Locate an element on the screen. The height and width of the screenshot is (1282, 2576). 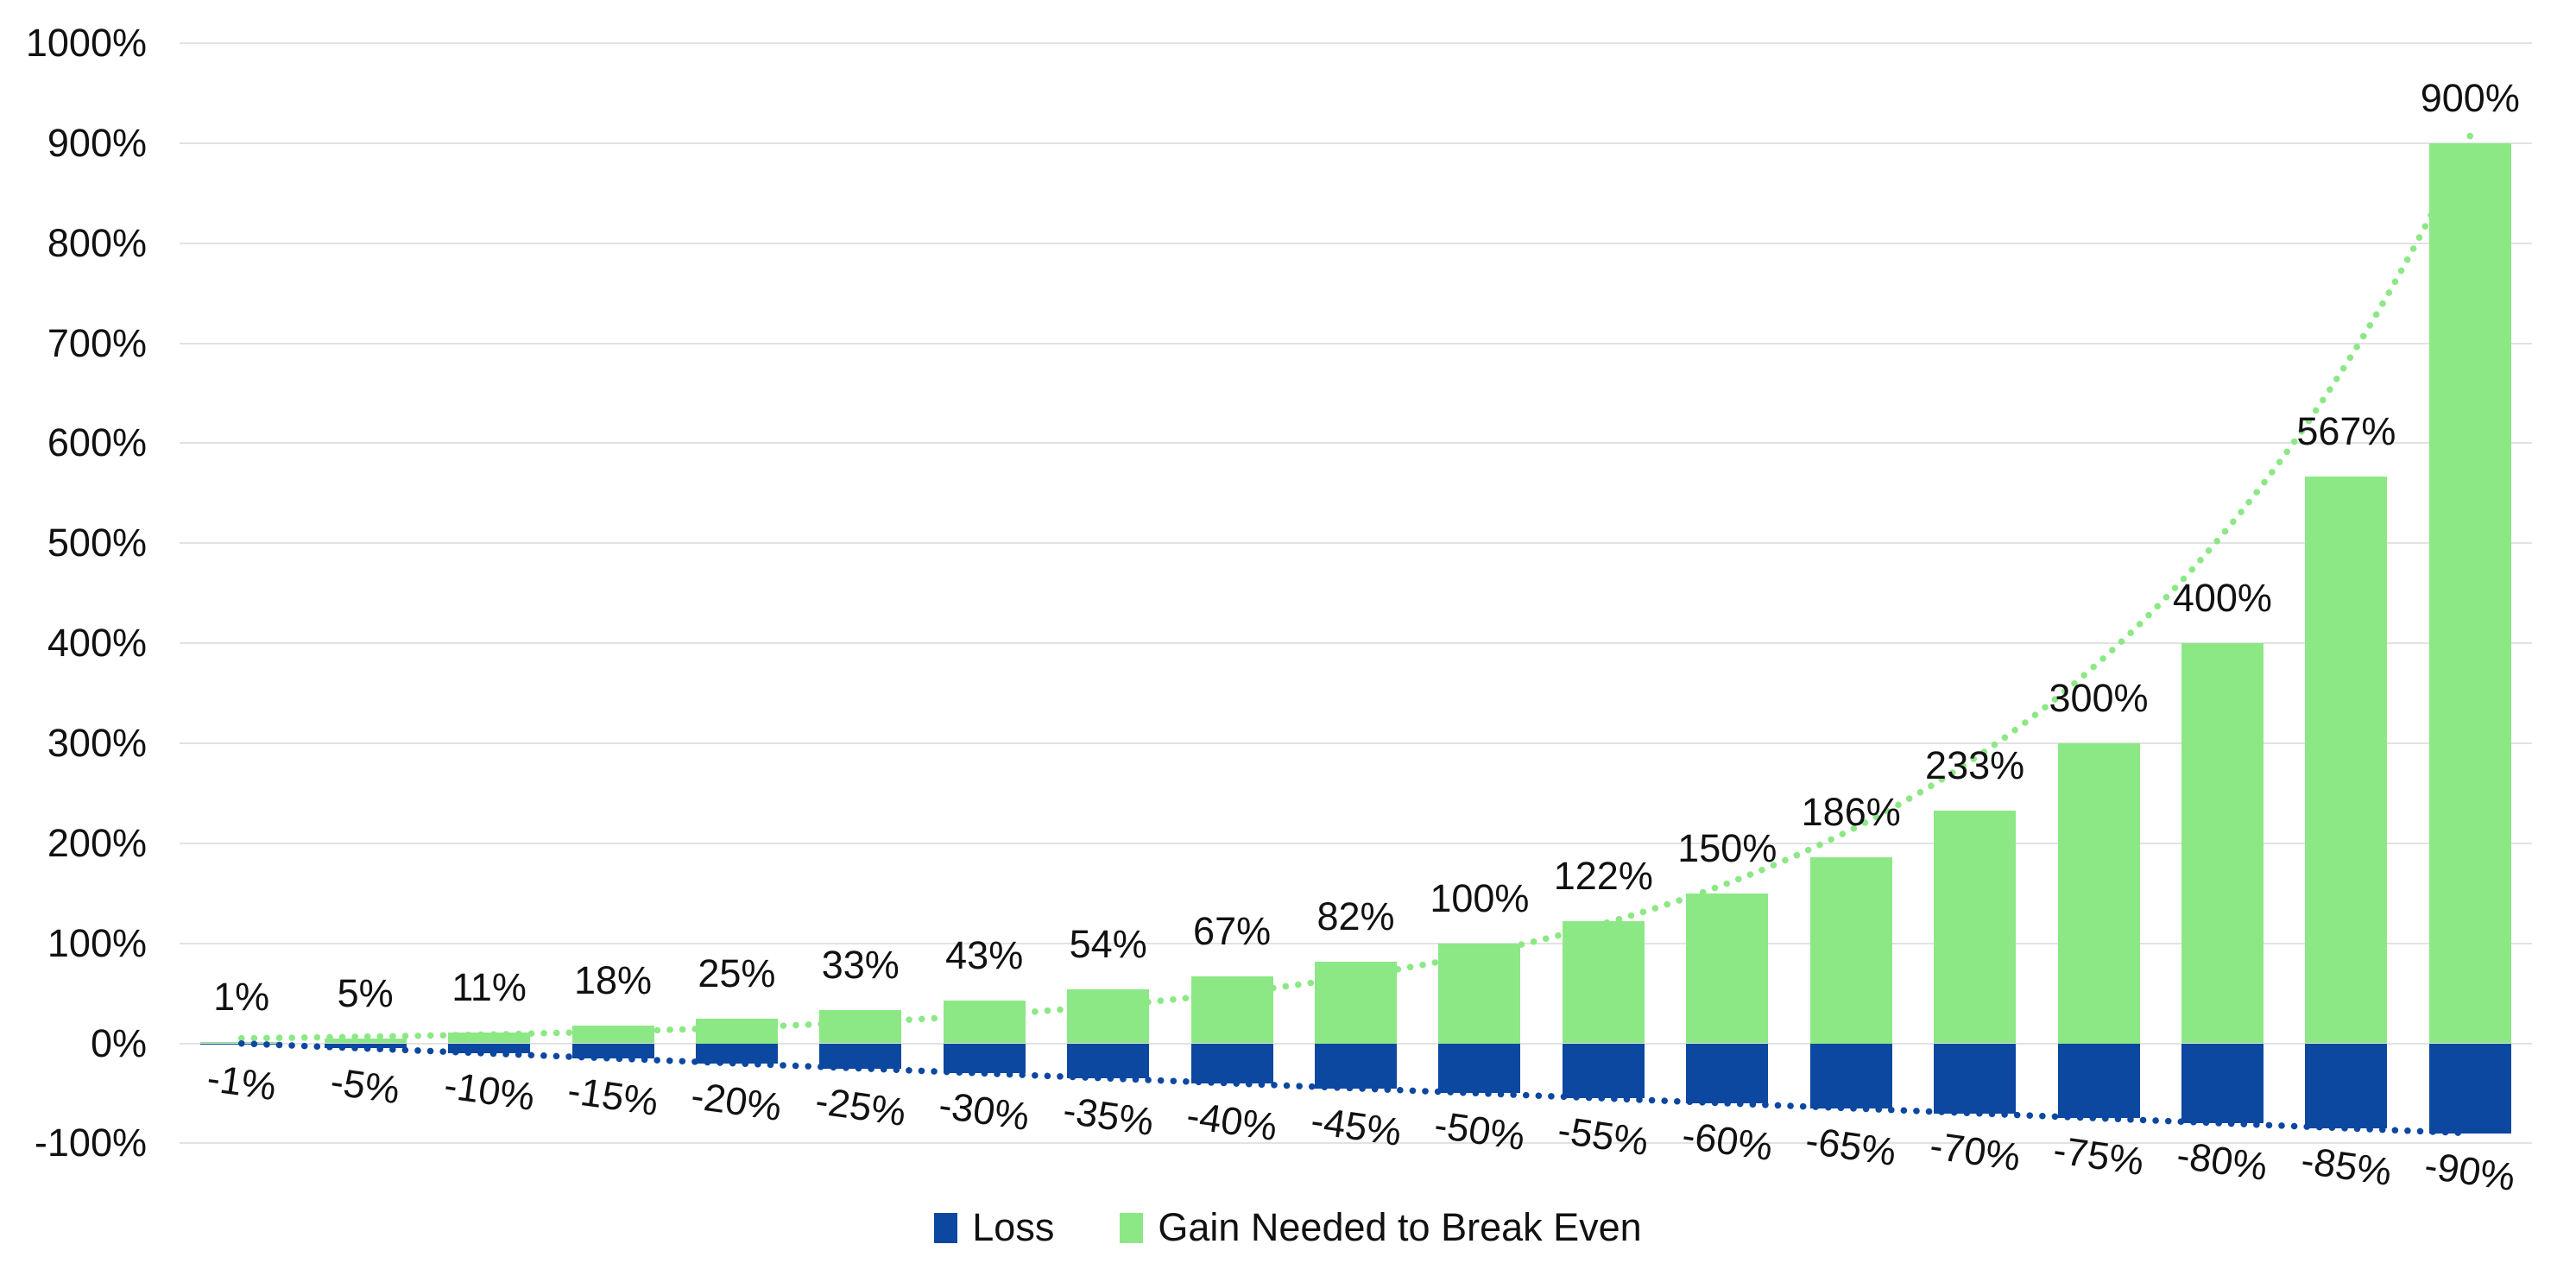
gain-value-label: 5% is located at coordinates (365, 993).